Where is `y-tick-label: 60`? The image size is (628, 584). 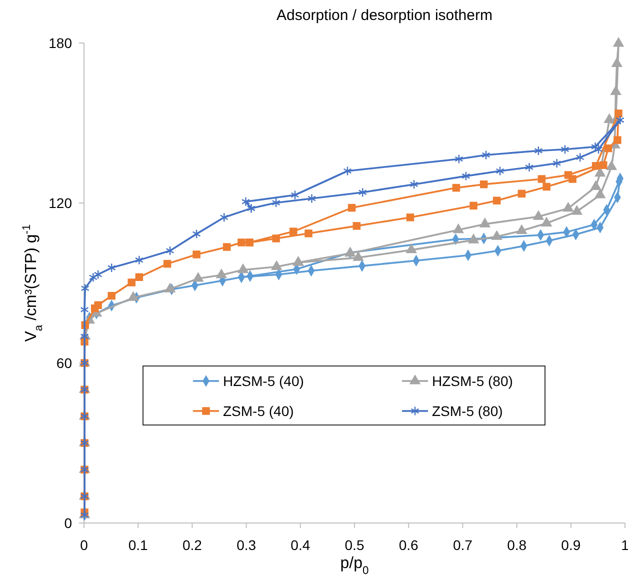 y-tick-label: 60 is located at coordinates (64, 363).